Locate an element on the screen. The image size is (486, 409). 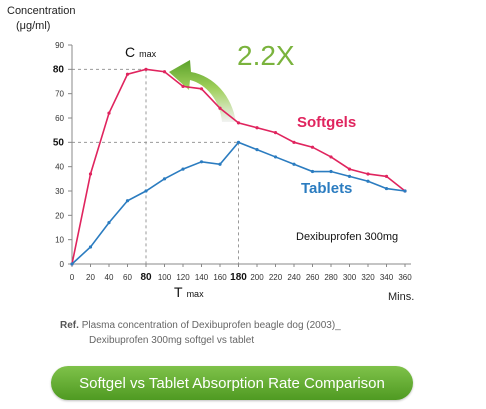
x-tick-label: 360 is located at coordinates (405, 277).